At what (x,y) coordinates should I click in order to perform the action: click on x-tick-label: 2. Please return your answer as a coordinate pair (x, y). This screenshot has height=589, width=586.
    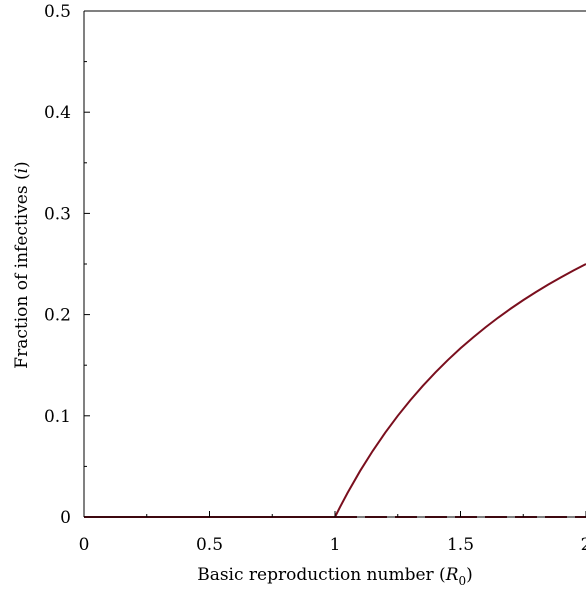
    Looking at the image, I should click on (583, 545).